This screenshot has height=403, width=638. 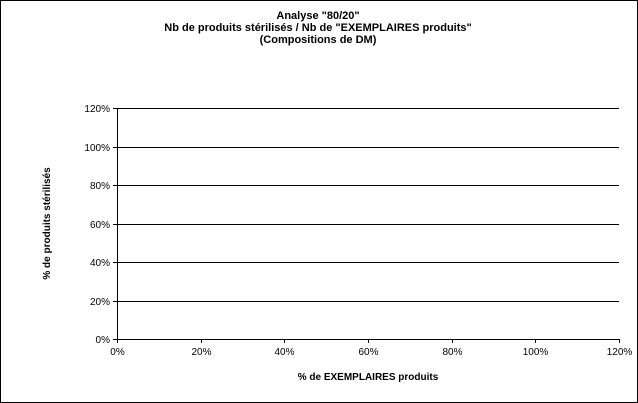 I want to click on x-tick-label: 60%, so click(x=368, y=352).